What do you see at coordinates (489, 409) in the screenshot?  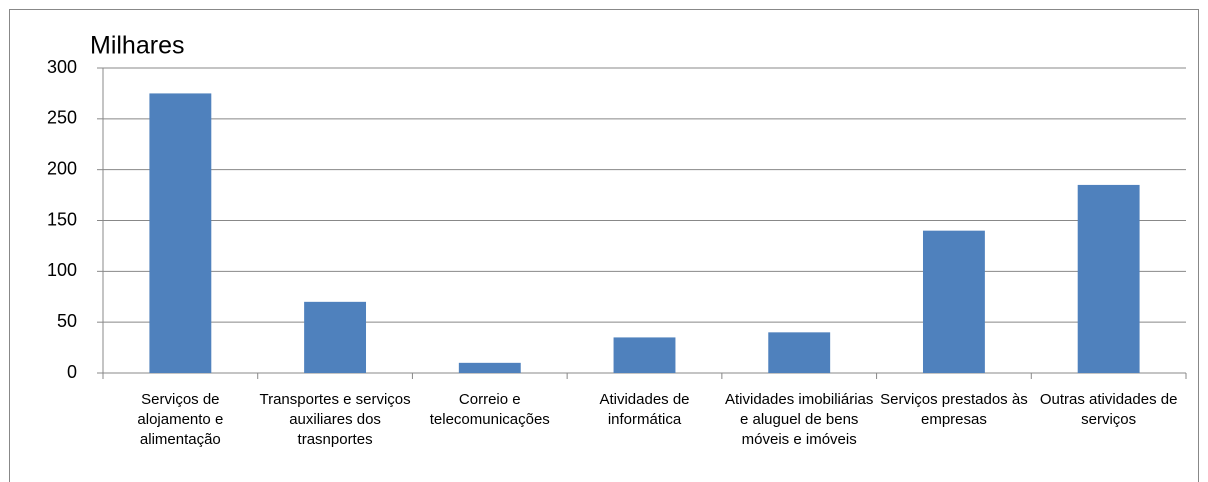 I see `x-tick-label: Correio e telecomunicações` at bounding box center [489, 409].